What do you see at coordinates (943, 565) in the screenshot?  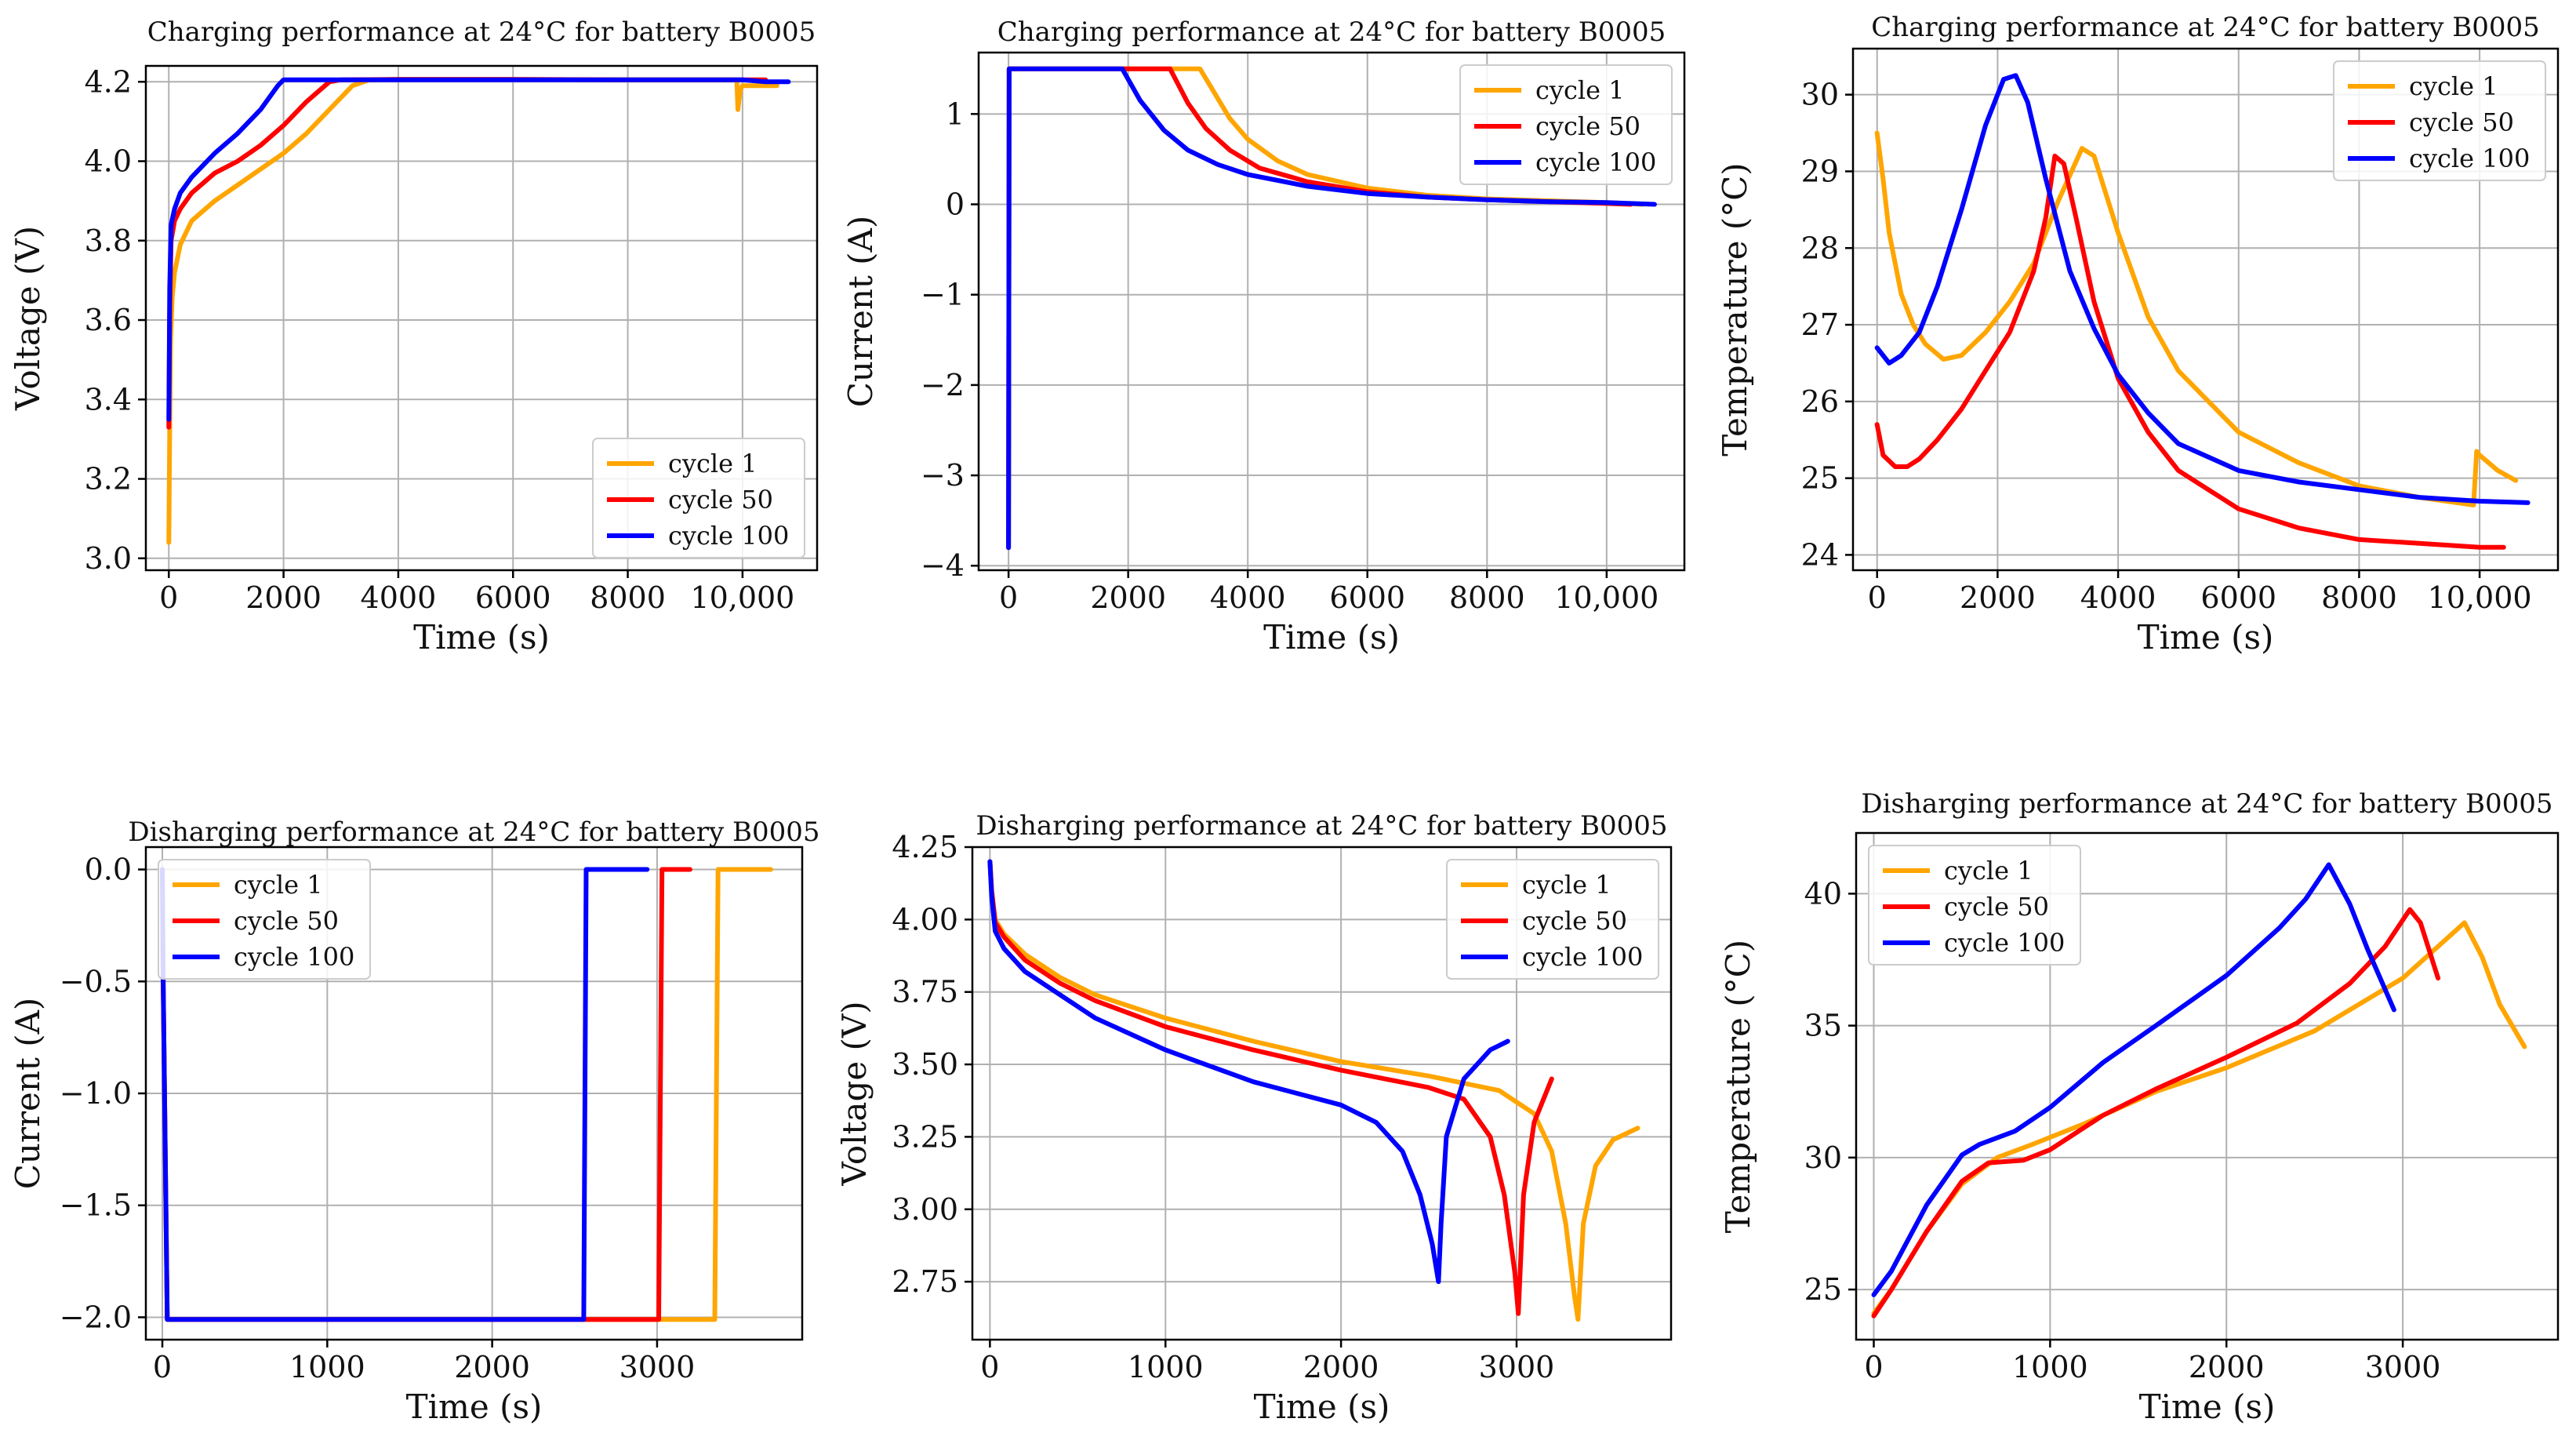 I see `y-tick-label: −4` at bounding box center [943, 565].